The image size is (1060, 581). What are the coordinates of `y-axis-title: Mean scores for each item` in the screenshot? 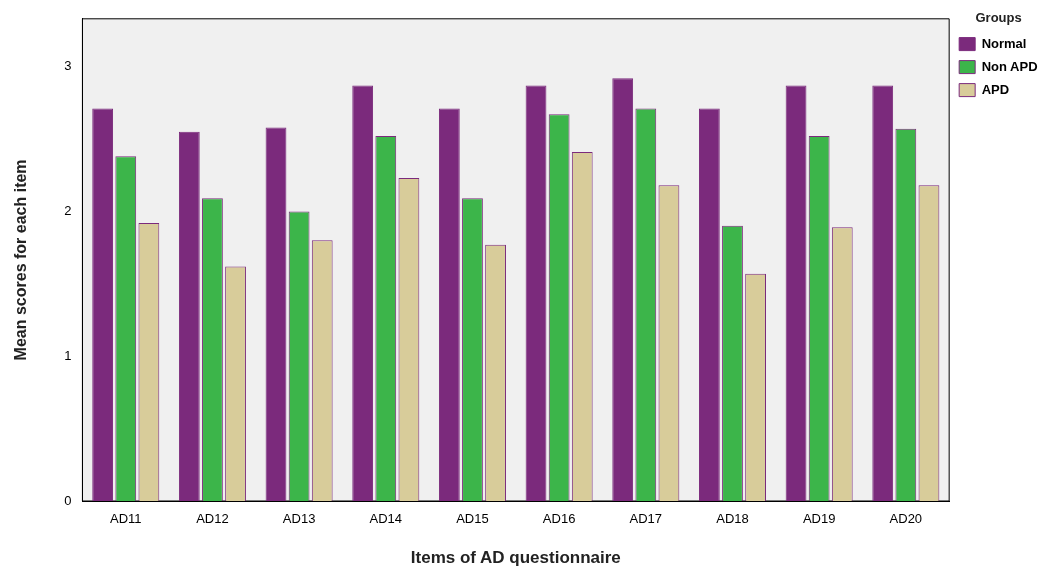 It's located at (21, 260).